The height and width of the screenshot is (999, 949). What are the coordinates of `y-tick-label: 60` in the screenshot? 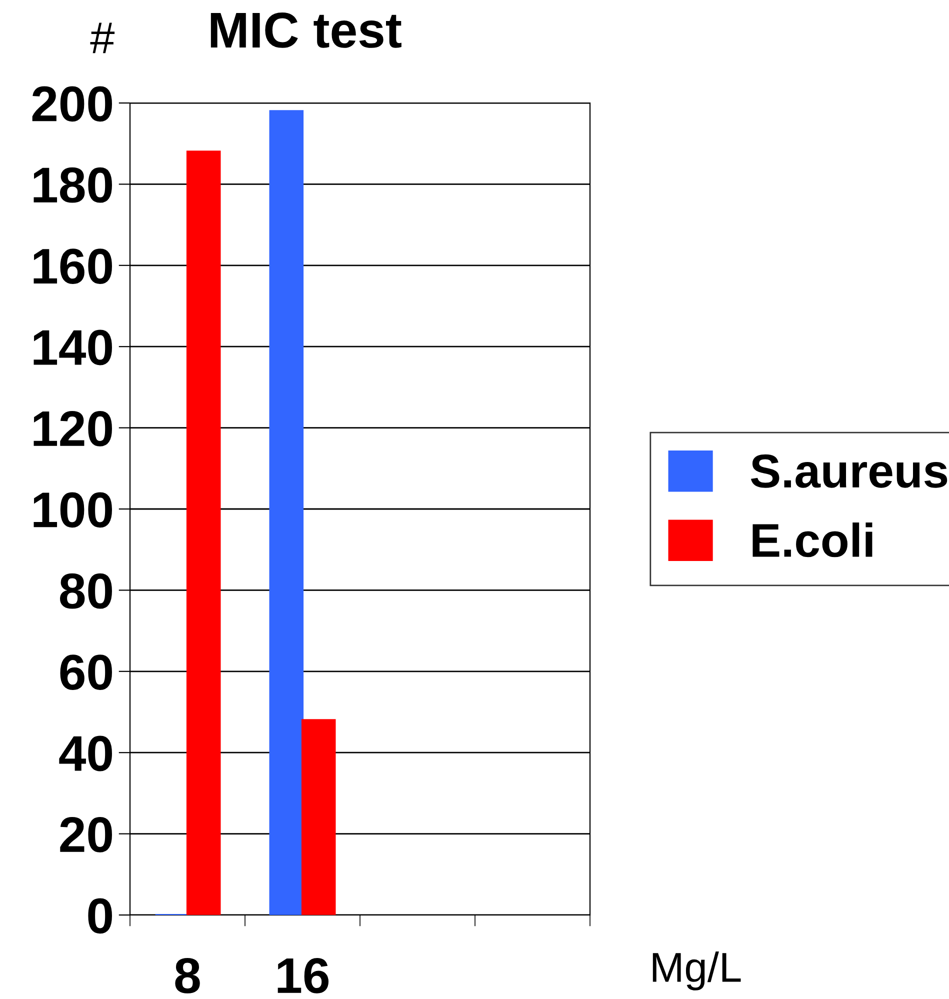 It's located at (86, 672).